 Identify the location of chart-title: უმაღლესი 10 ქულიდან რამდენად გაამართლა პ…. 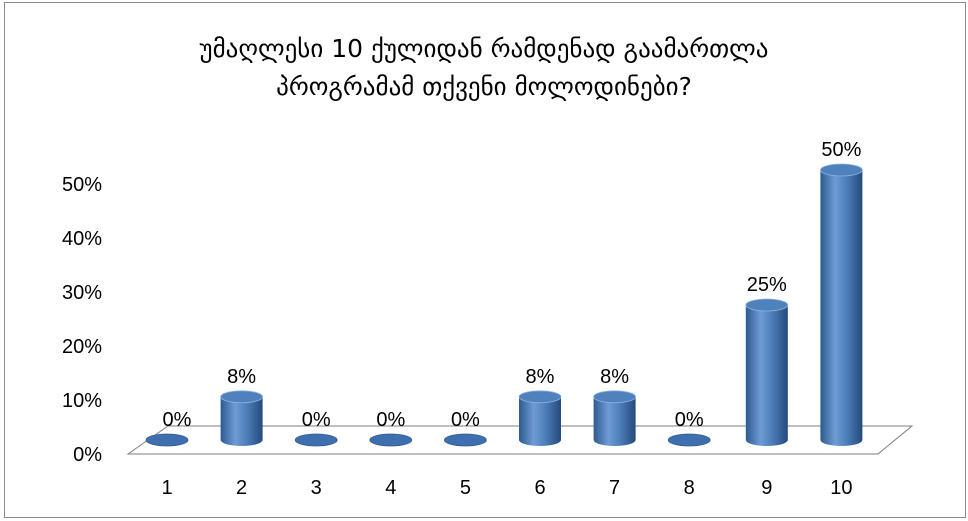
(484, 68).